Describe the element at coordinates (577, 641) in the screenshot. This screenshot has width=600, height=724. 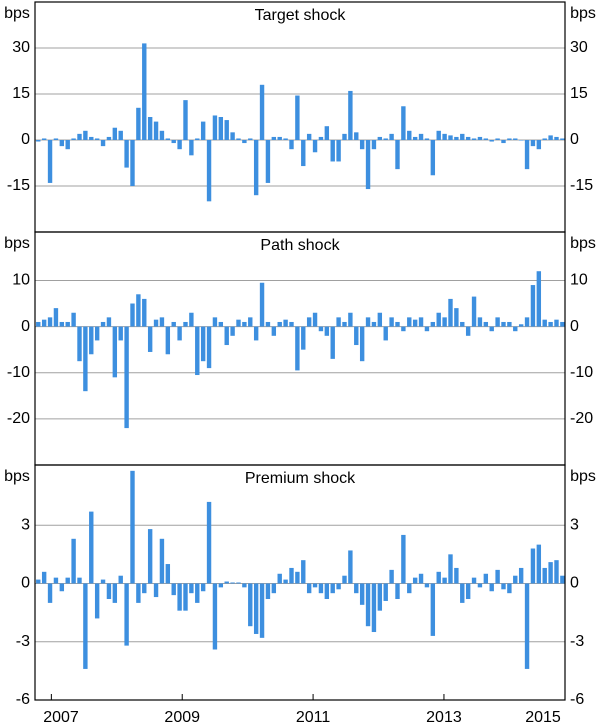
I see `y-tick-label-right: -3` at that location.